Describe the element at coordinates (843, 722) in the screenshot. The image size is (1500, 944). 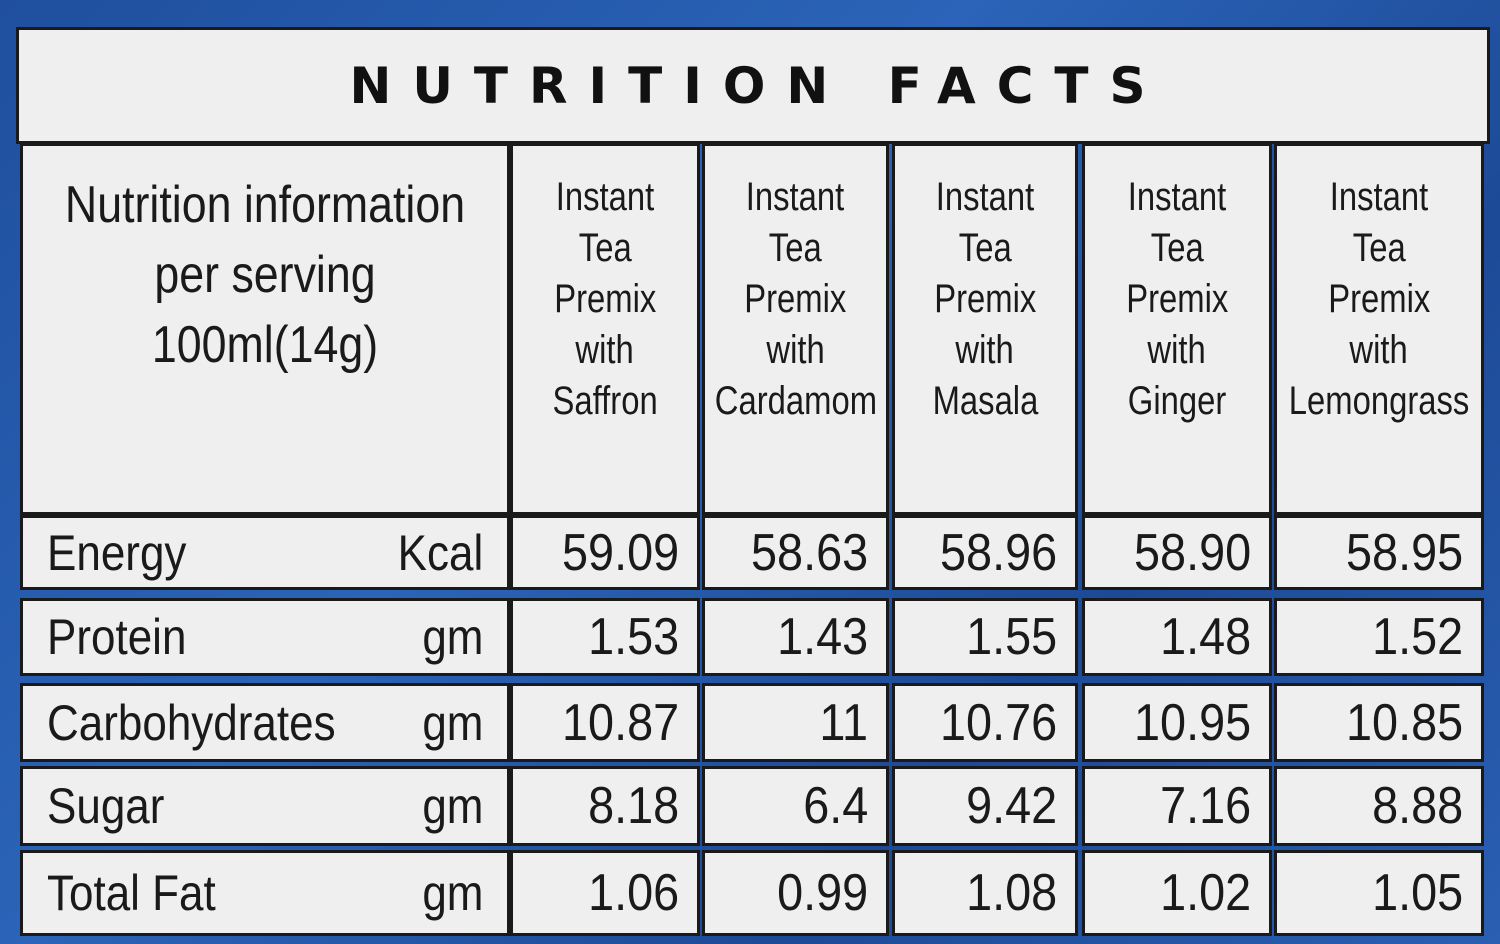
I see `nutrient-value: 11` at that location.